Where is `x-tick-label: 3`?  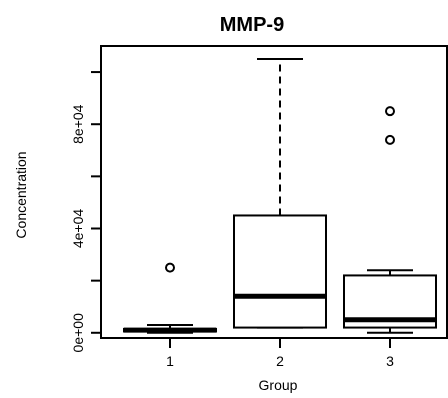 x-tick-label: 3 is located at coordinates (390, 361).